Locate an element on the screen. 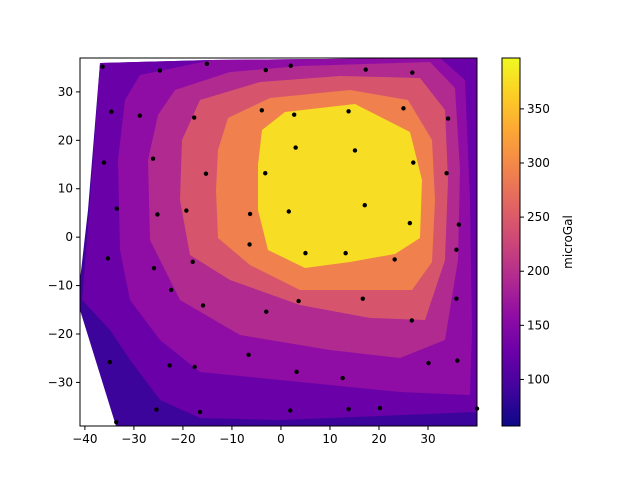 The width and height of the screenshot is (640, 480). colorbar-tick-label: 300 is located at coordinates (538, 163).